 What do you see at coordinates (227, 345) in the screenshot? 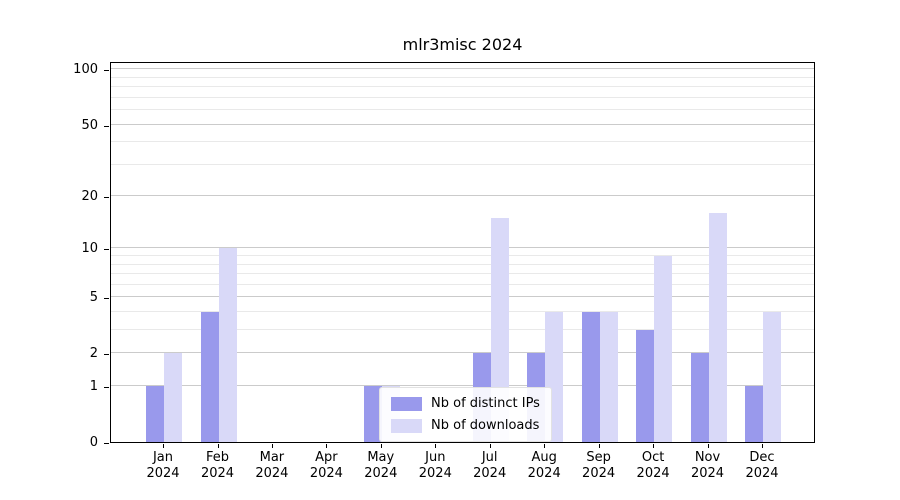
I see `bar-downloads-feb` at bounding box center [227, 345].